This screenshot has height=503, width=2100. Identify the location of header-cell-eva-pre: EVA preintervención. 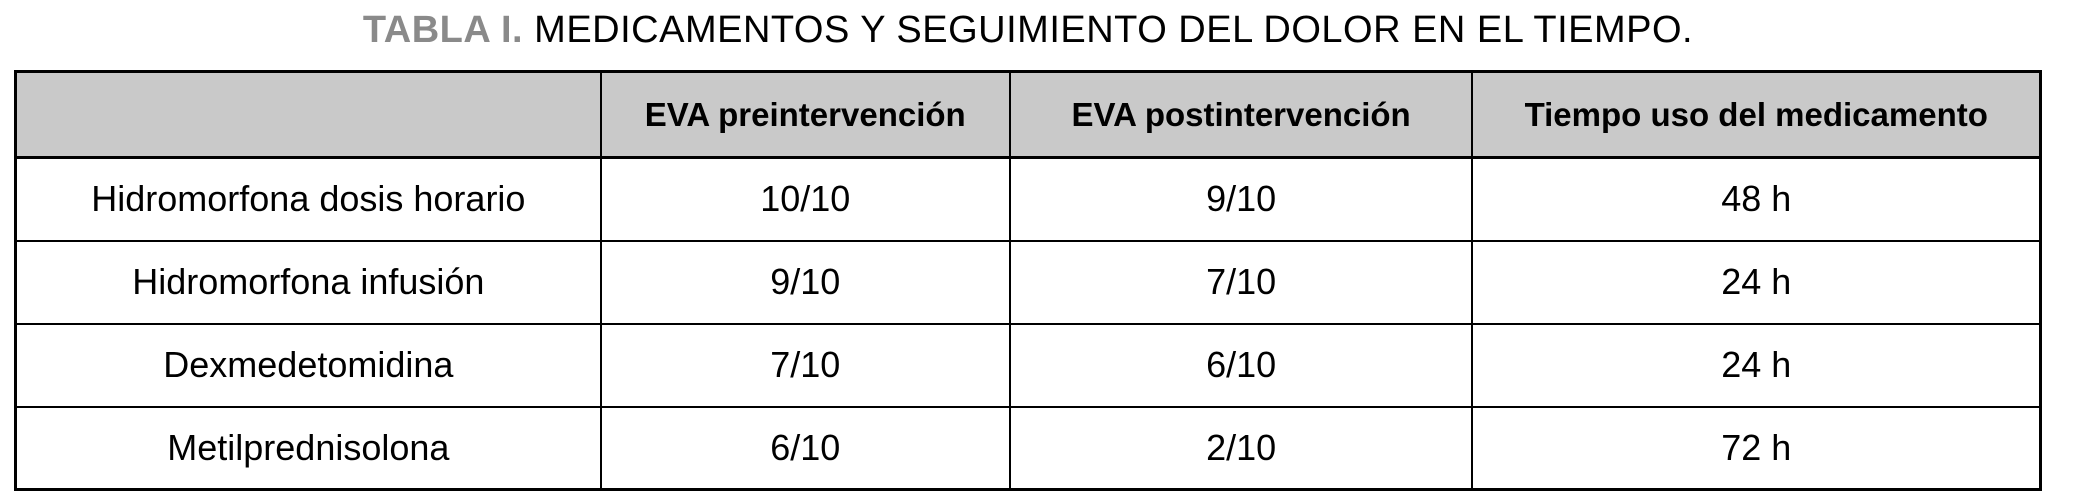
(805, 114).